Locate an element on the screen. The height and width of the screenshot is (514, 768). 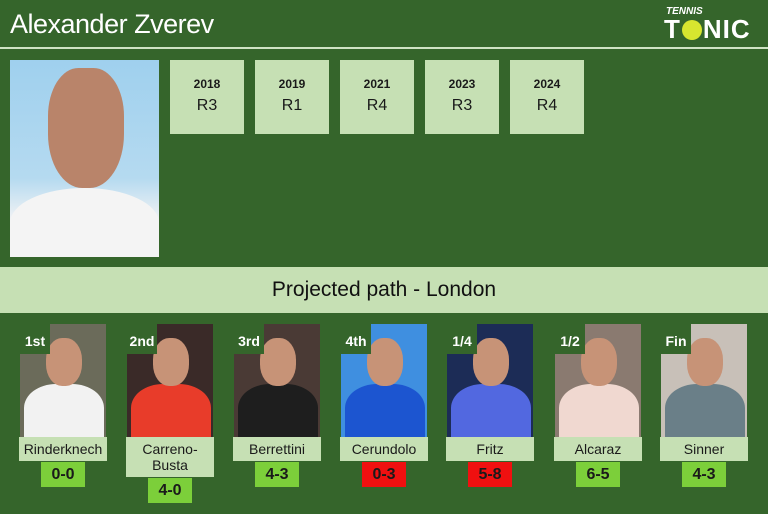
round-label: 1/2 is located at coordinates (570, 339).